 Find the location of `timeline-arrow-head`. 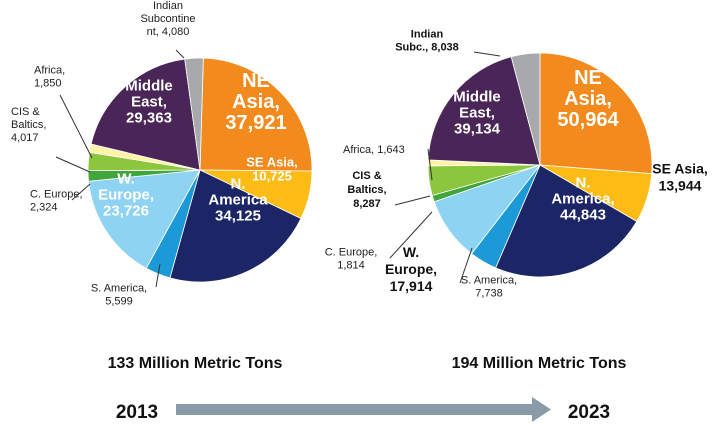

timeline-arrow-head is located at coordinates (541, 409).